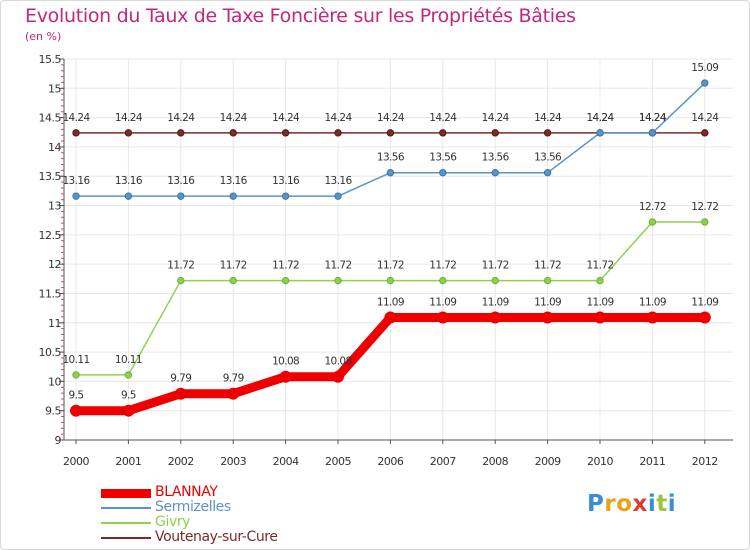 This screenshot has height=550, width=750. I want to click on legend-label-givry: Givry, so click(173, 522).